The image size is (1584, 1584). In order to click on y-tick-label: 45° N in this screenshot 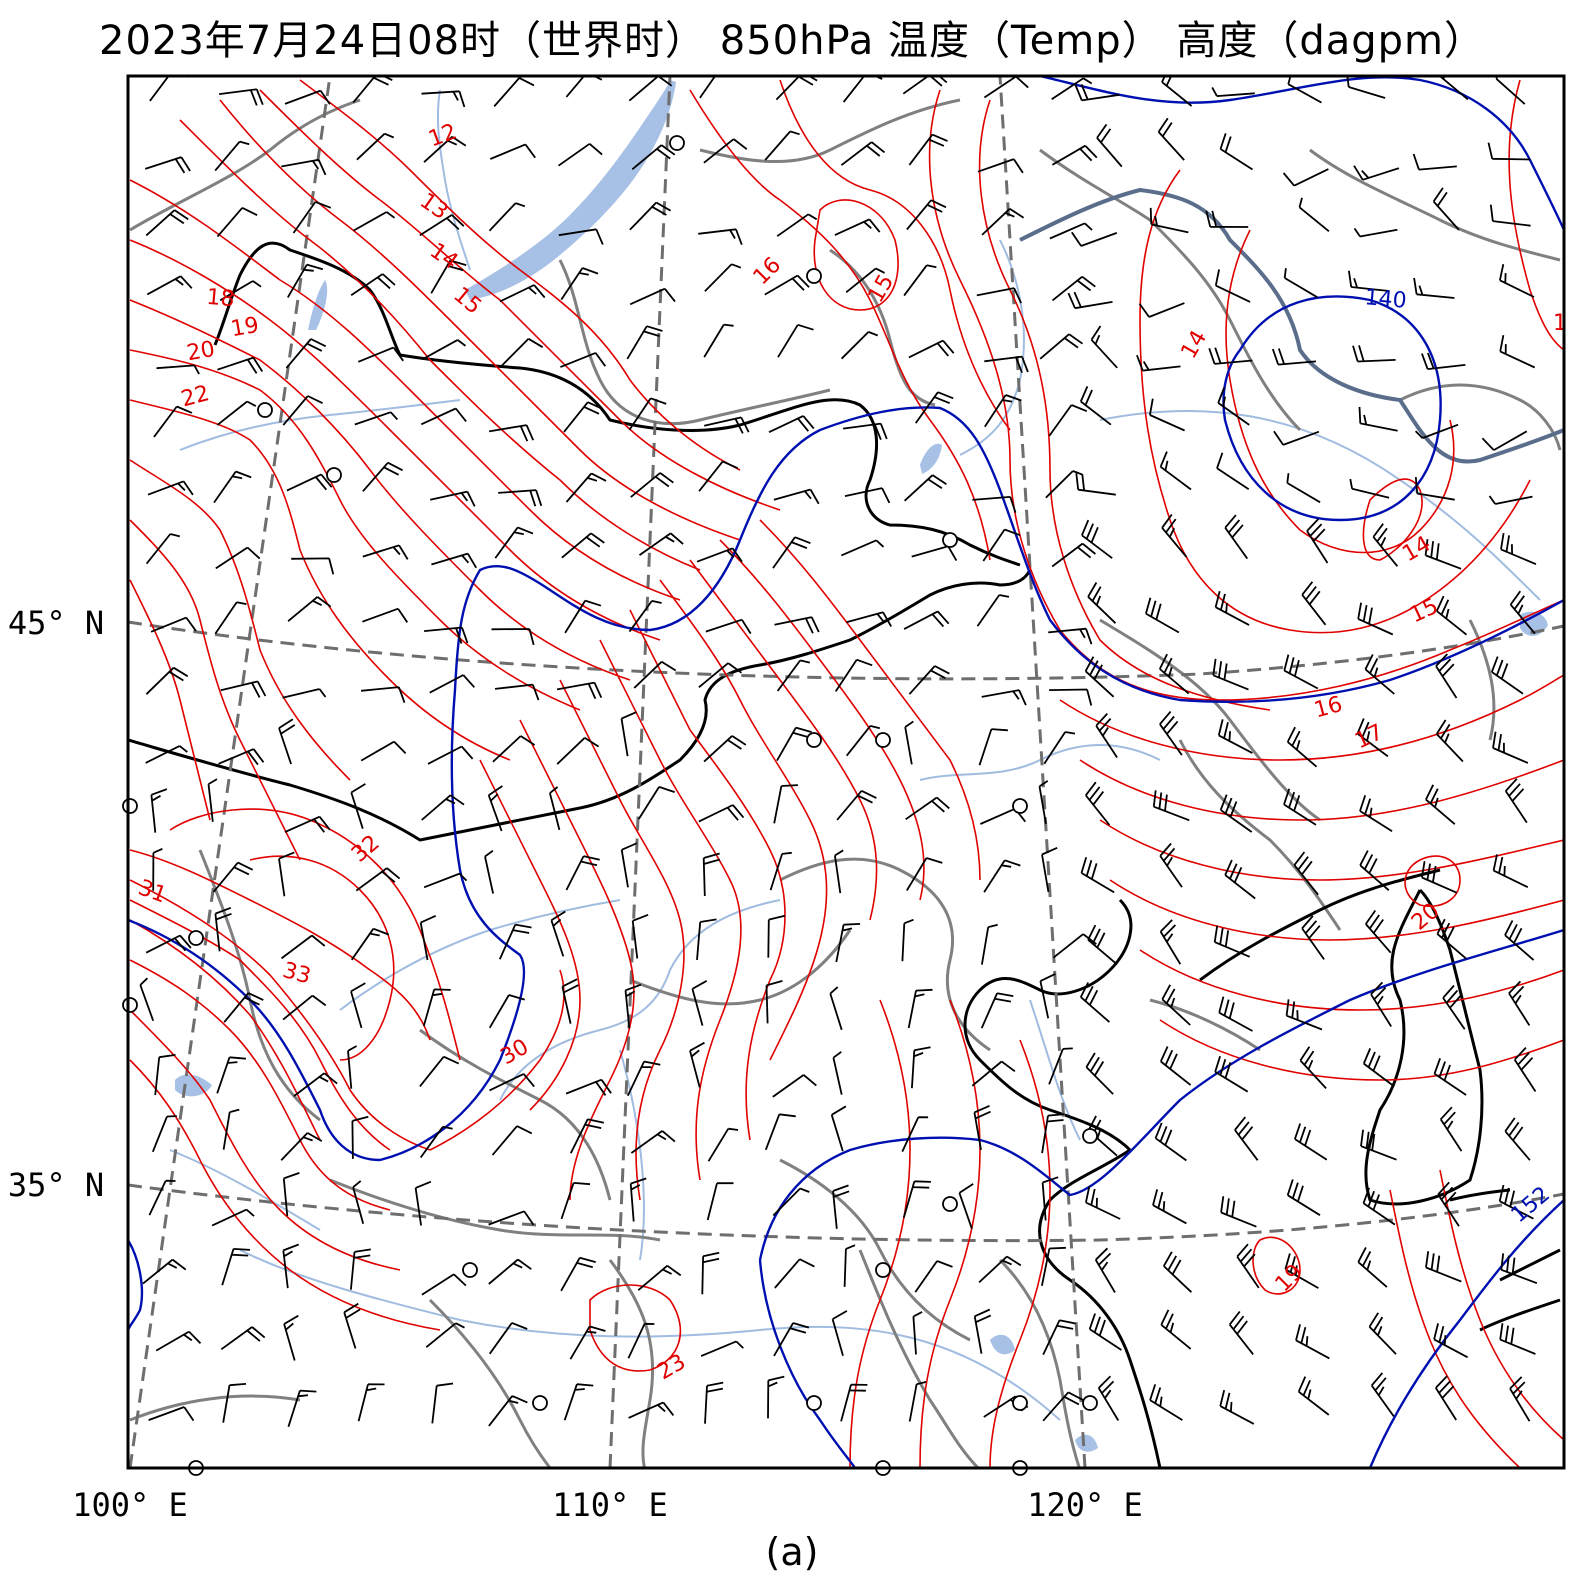, I will do `click(56, 623)`.